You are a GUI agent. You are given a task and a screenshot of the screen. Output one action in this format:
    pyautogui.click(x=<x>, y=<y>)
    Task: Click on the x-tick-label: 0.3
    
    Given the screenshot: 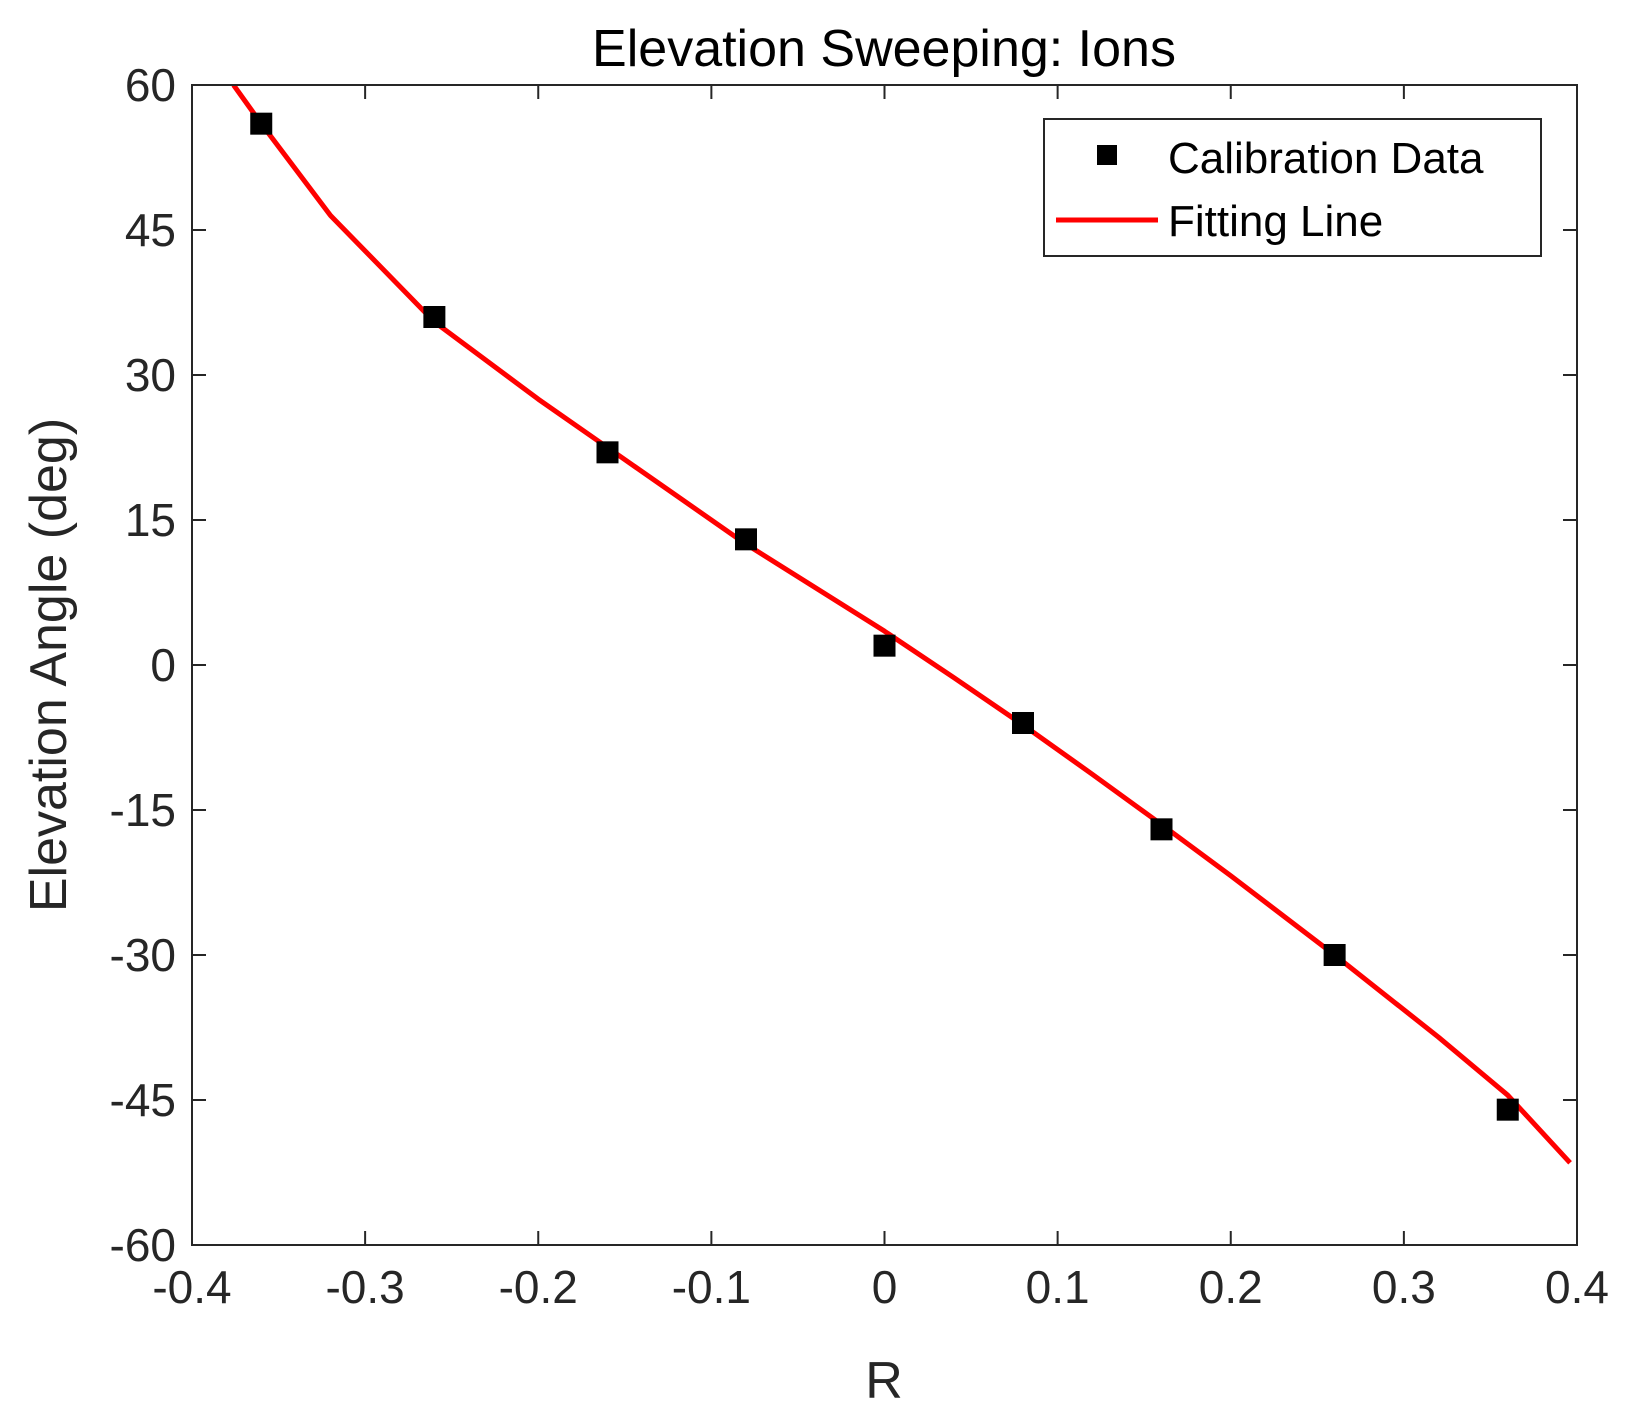 What is the action you would take?
    pyautogui.click(x=1404, y=1287)
    